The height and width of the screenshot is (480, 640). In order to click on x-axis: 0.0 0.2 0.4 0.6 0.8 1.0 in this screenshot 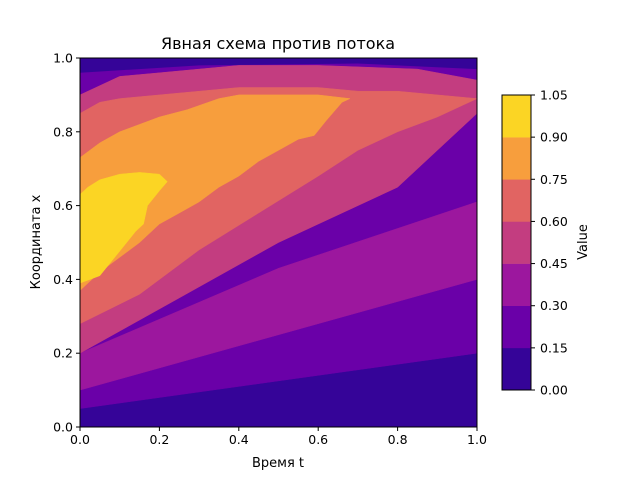, I will do `click(278, 437)`.